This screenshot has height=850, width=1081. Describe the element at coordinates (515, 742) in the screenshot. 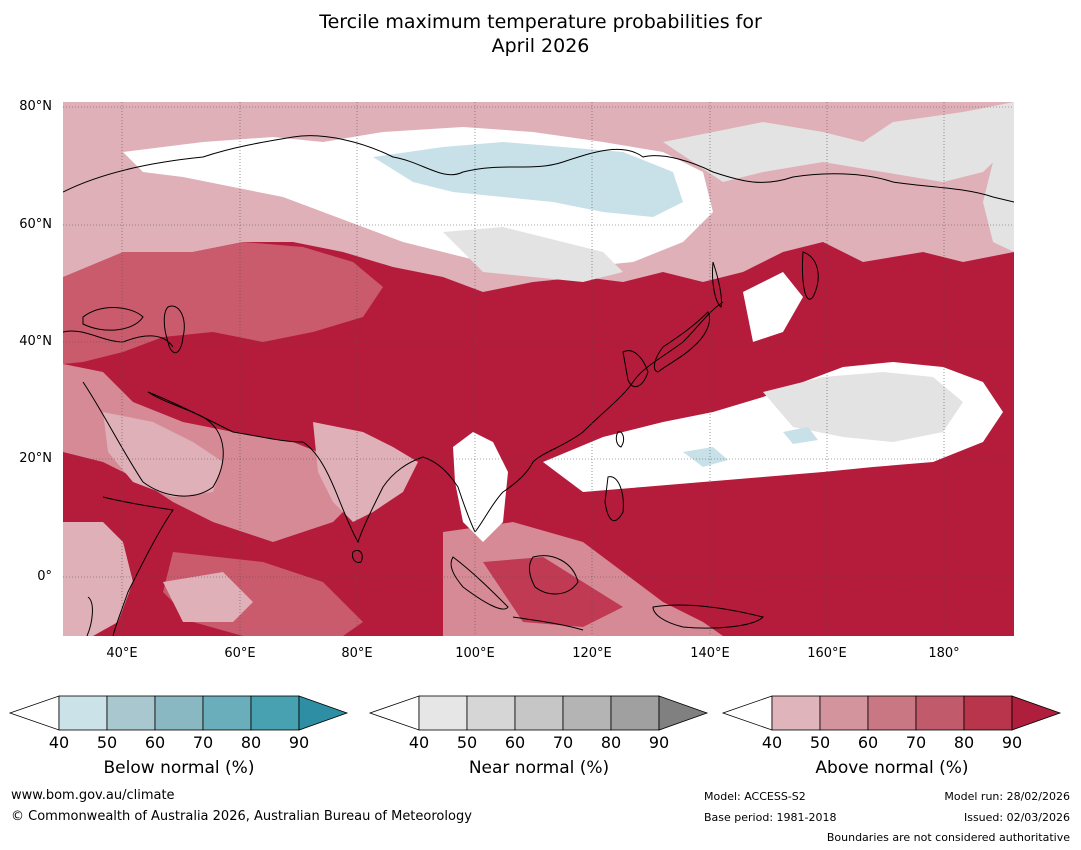

I see `colorbar-near-tick-60: 60` at that location.